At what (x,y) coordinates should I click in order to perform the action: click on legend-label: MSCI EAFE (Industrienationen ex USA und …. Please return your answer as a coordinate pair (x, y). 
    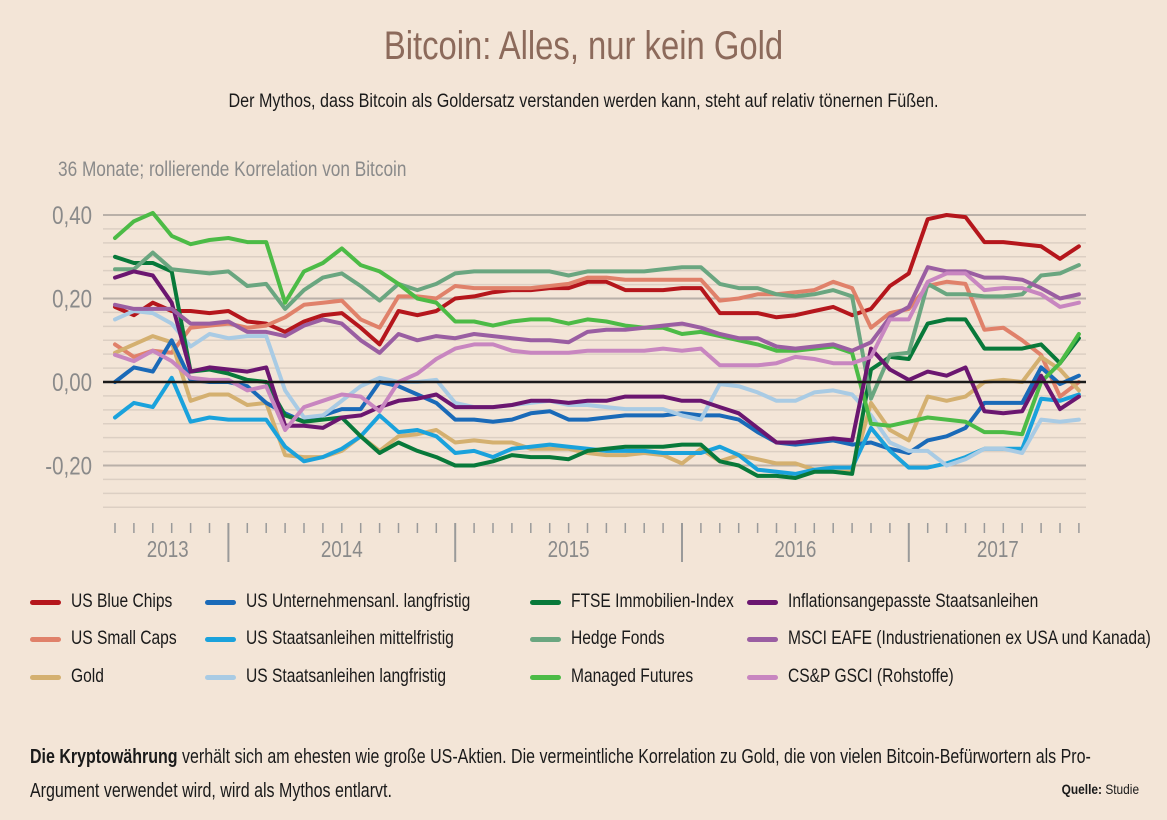
    Looking at the image, I should click on (969, 638).